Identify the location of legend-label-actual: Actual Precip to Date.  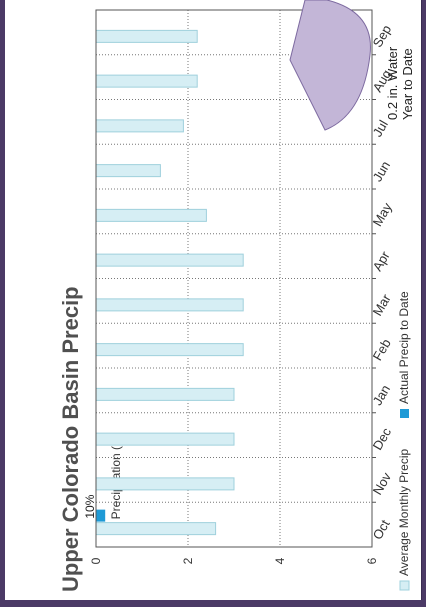
(404, 347).